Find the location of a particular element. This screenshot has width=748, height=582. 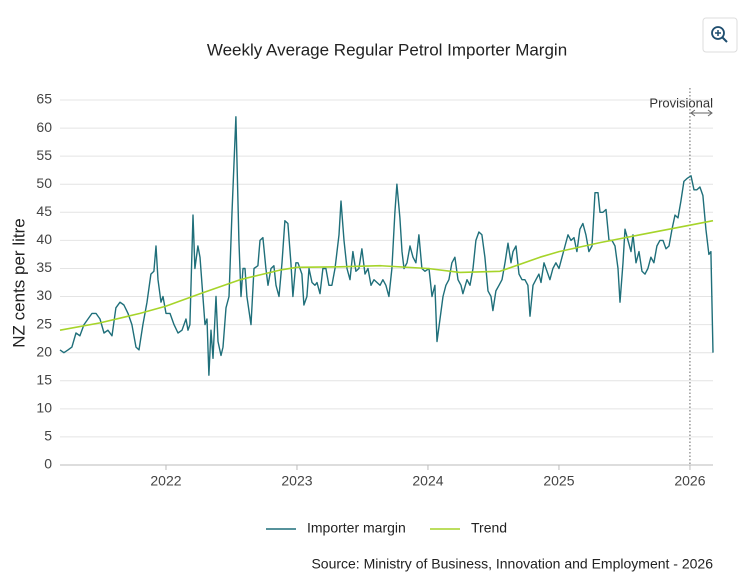

zoom-button-frame is located at coordinates (720, 35).